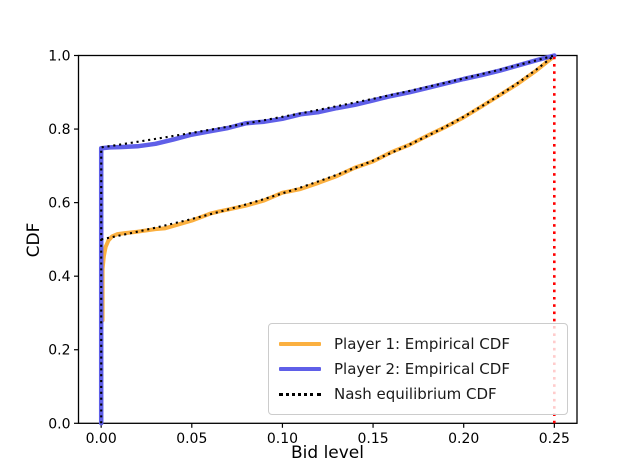  I want to click on x-tick-label: 0.05, so click(191, 439).